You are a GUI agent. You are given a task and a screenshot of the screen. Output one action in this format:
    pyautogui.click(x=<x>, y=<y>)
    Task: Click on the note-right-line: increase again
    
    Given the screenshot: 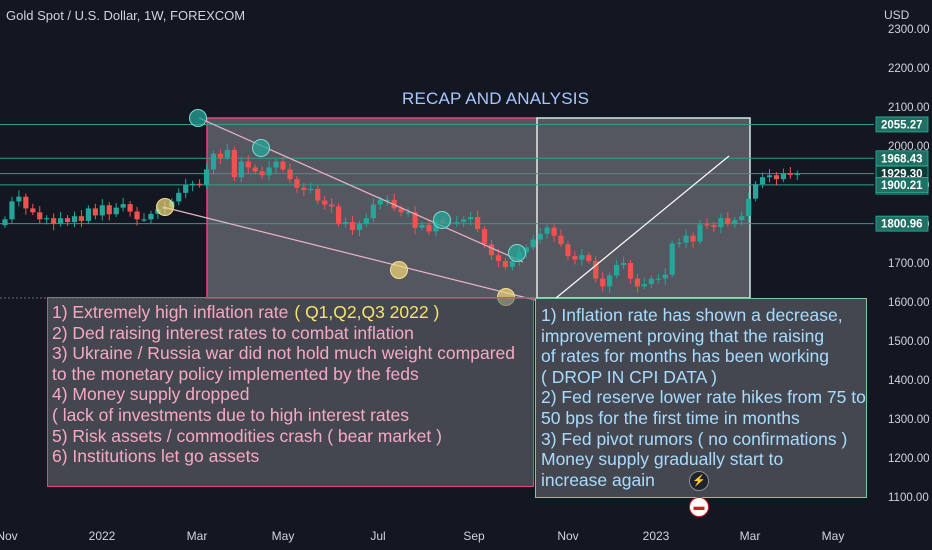 What is the action you would take?
    pyautogui.click(x=598, y=479)
    